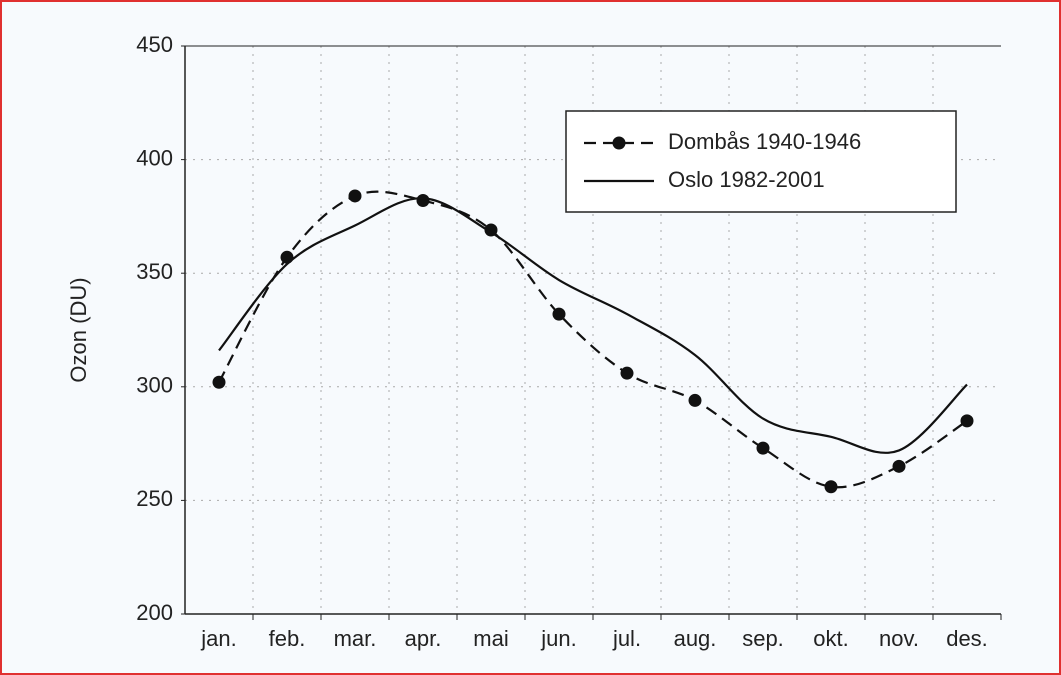  I want to click on x-tick-label: jun., so click(558, 638).